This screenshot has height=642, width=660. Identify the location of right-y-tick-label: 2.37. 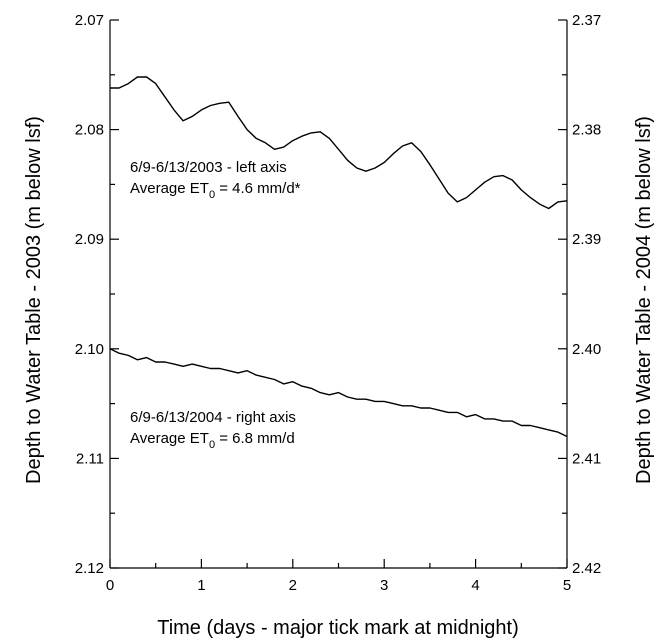
(586, 20).